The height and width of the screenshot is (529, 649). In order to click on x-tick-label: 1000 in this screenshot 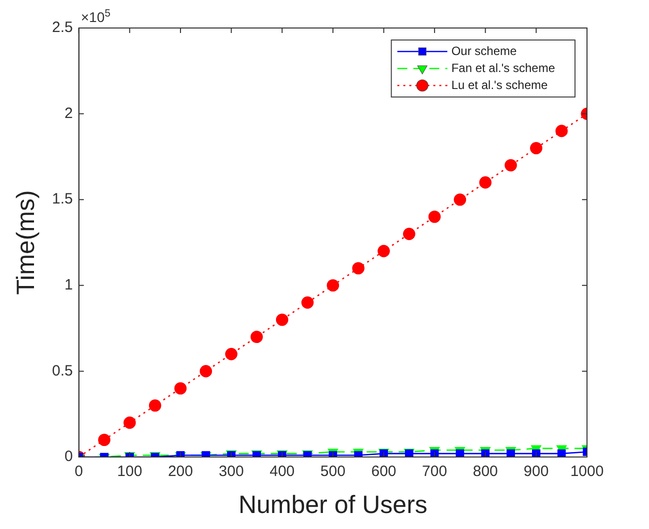, I will do `click(587, 471)`.